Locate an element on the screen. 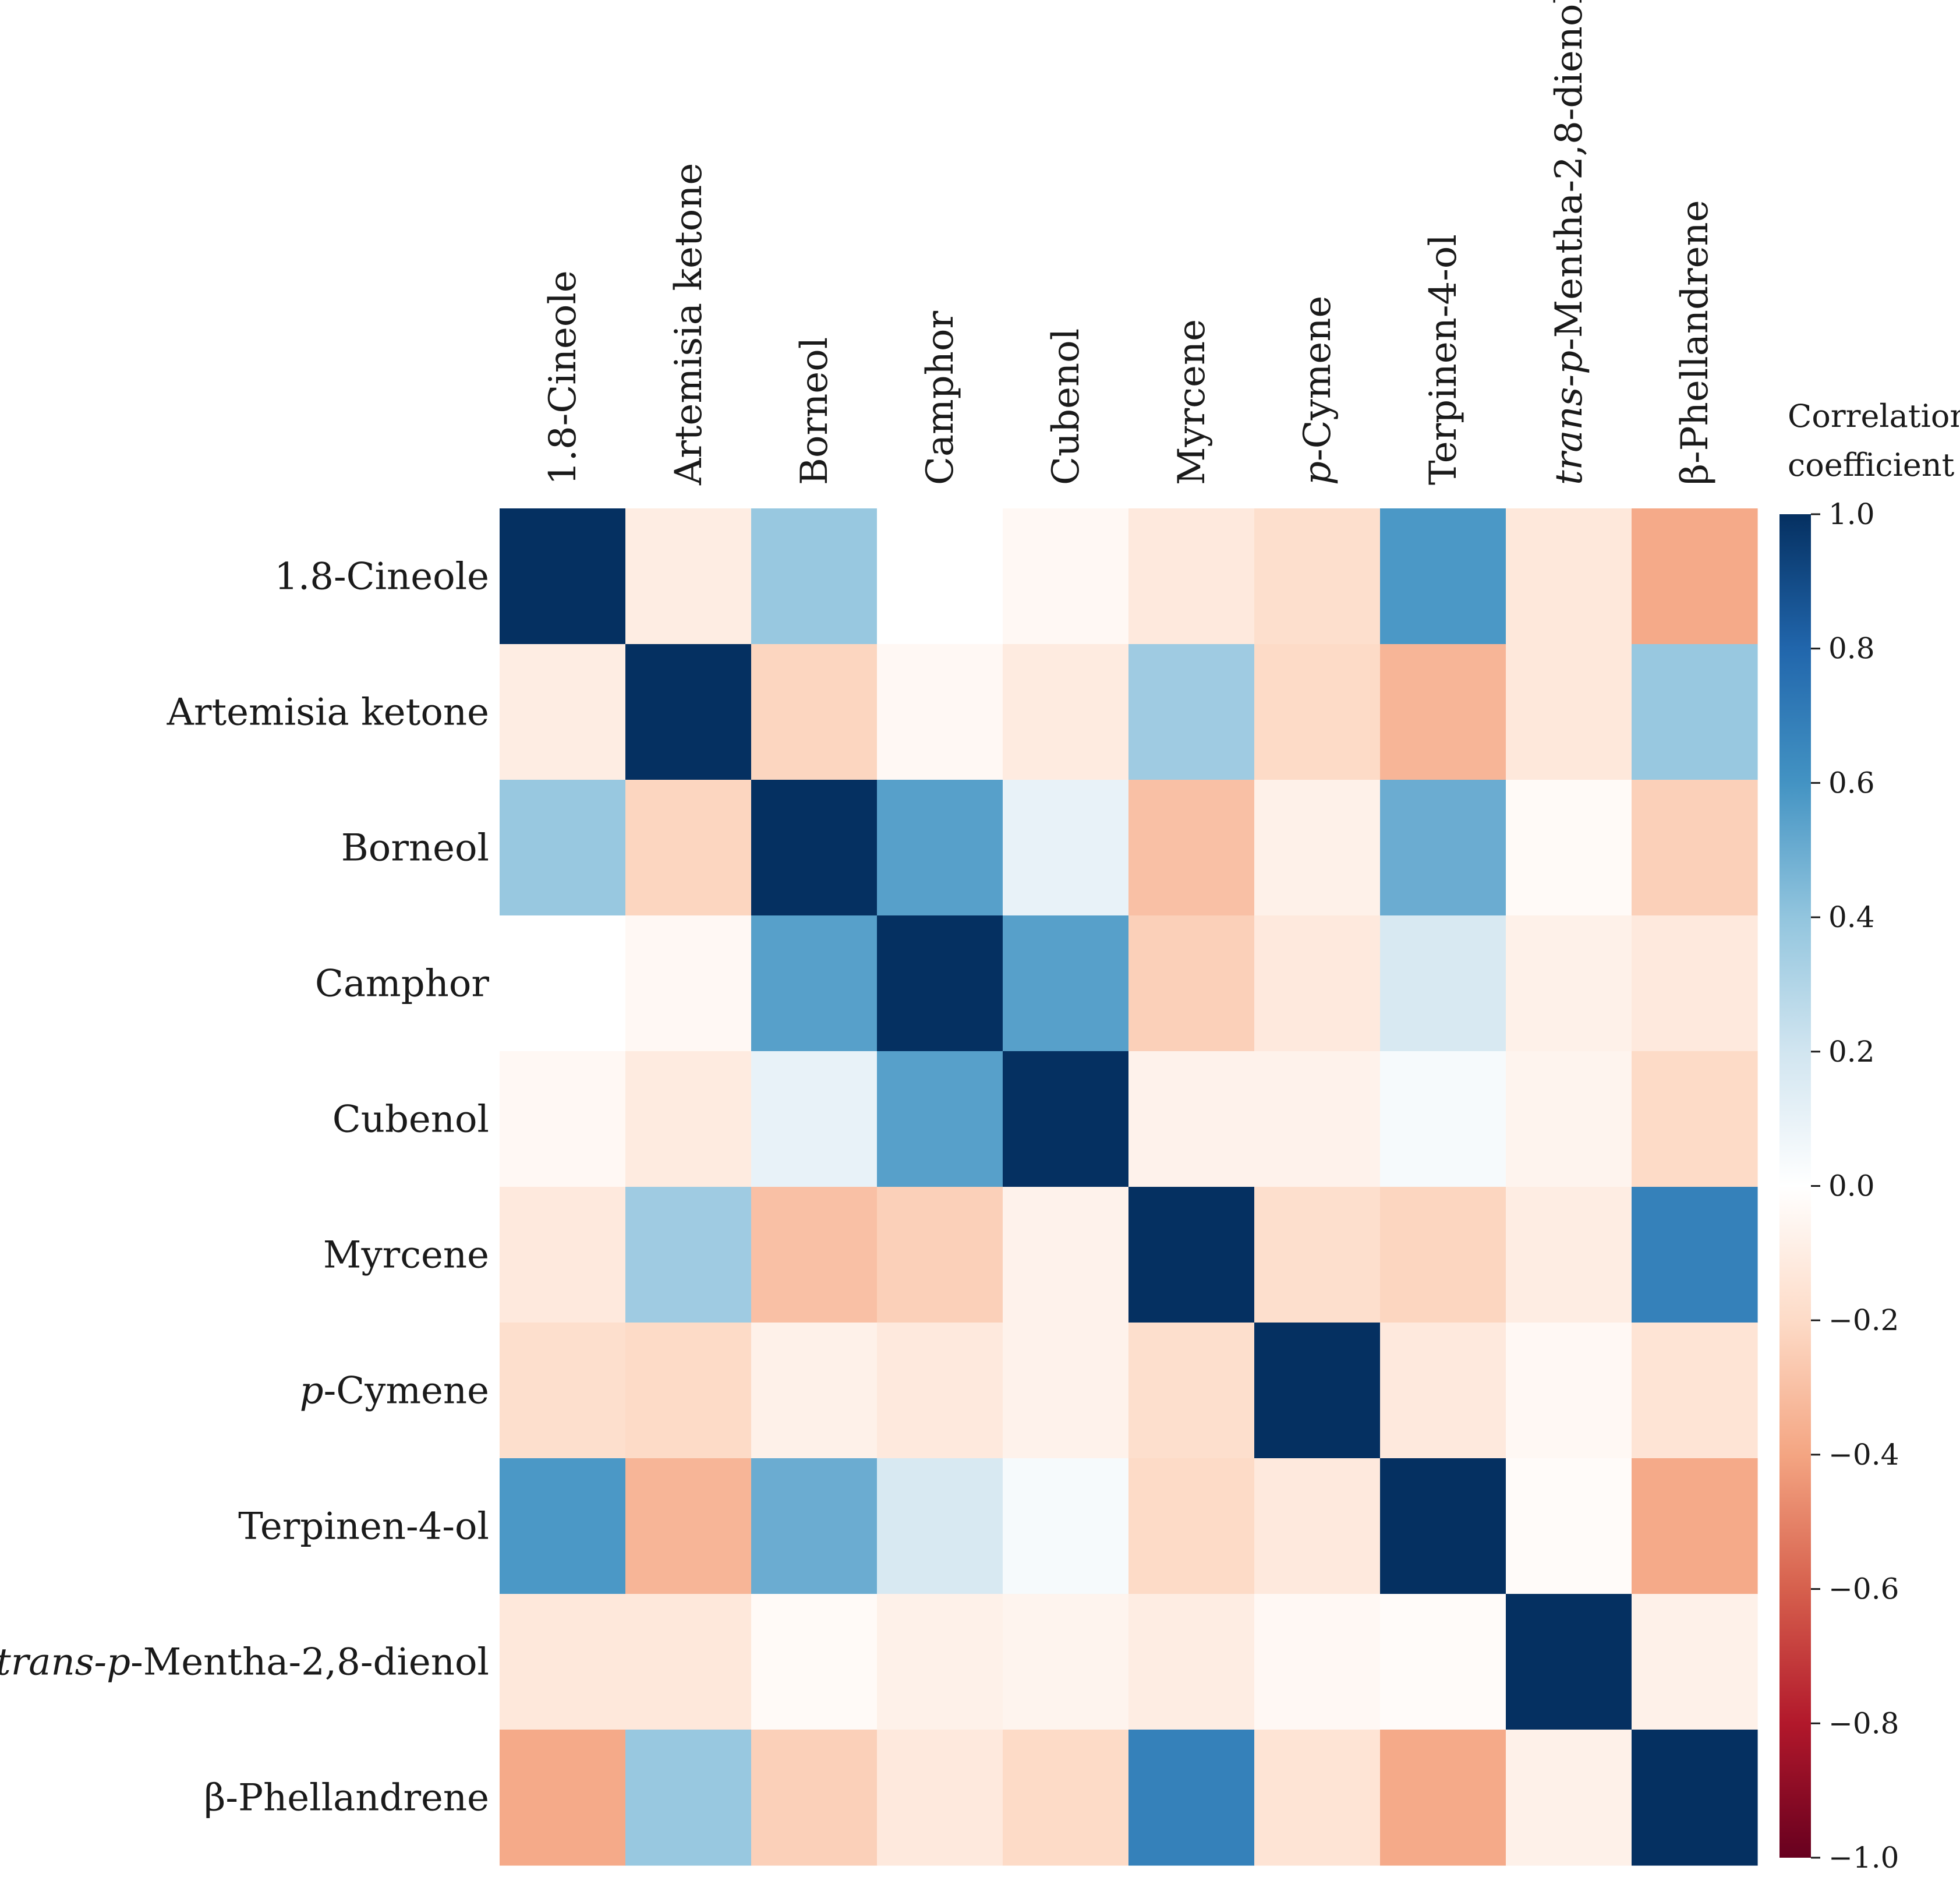 The height and width of the screenshot is (1881, 1960). column-label: Cubenol is located at coordinates (1067, 406).